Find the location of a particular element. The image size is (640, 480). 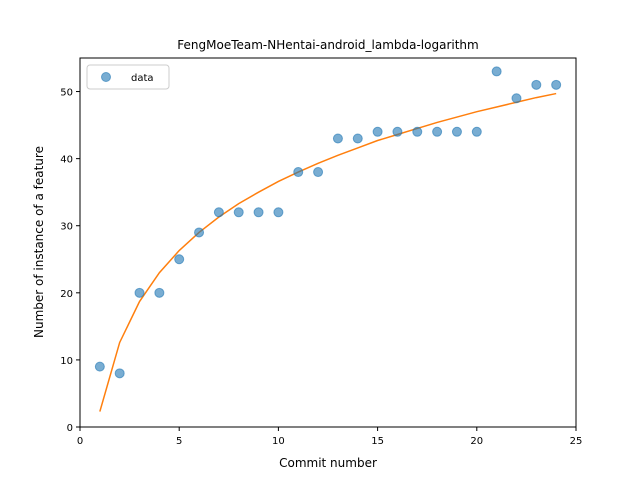

y-tick-label: 0 is located at coordinates (70, 428).